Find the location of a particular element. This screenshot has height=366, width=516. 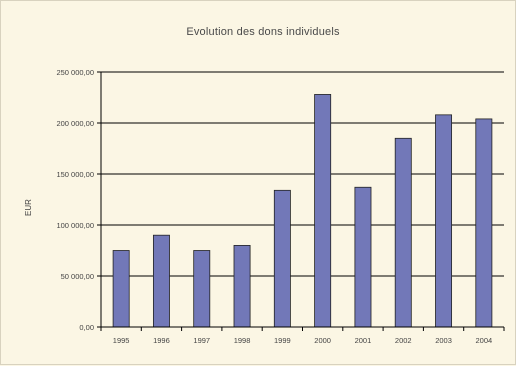

bar-2004 is located at coordinates (484, 223).